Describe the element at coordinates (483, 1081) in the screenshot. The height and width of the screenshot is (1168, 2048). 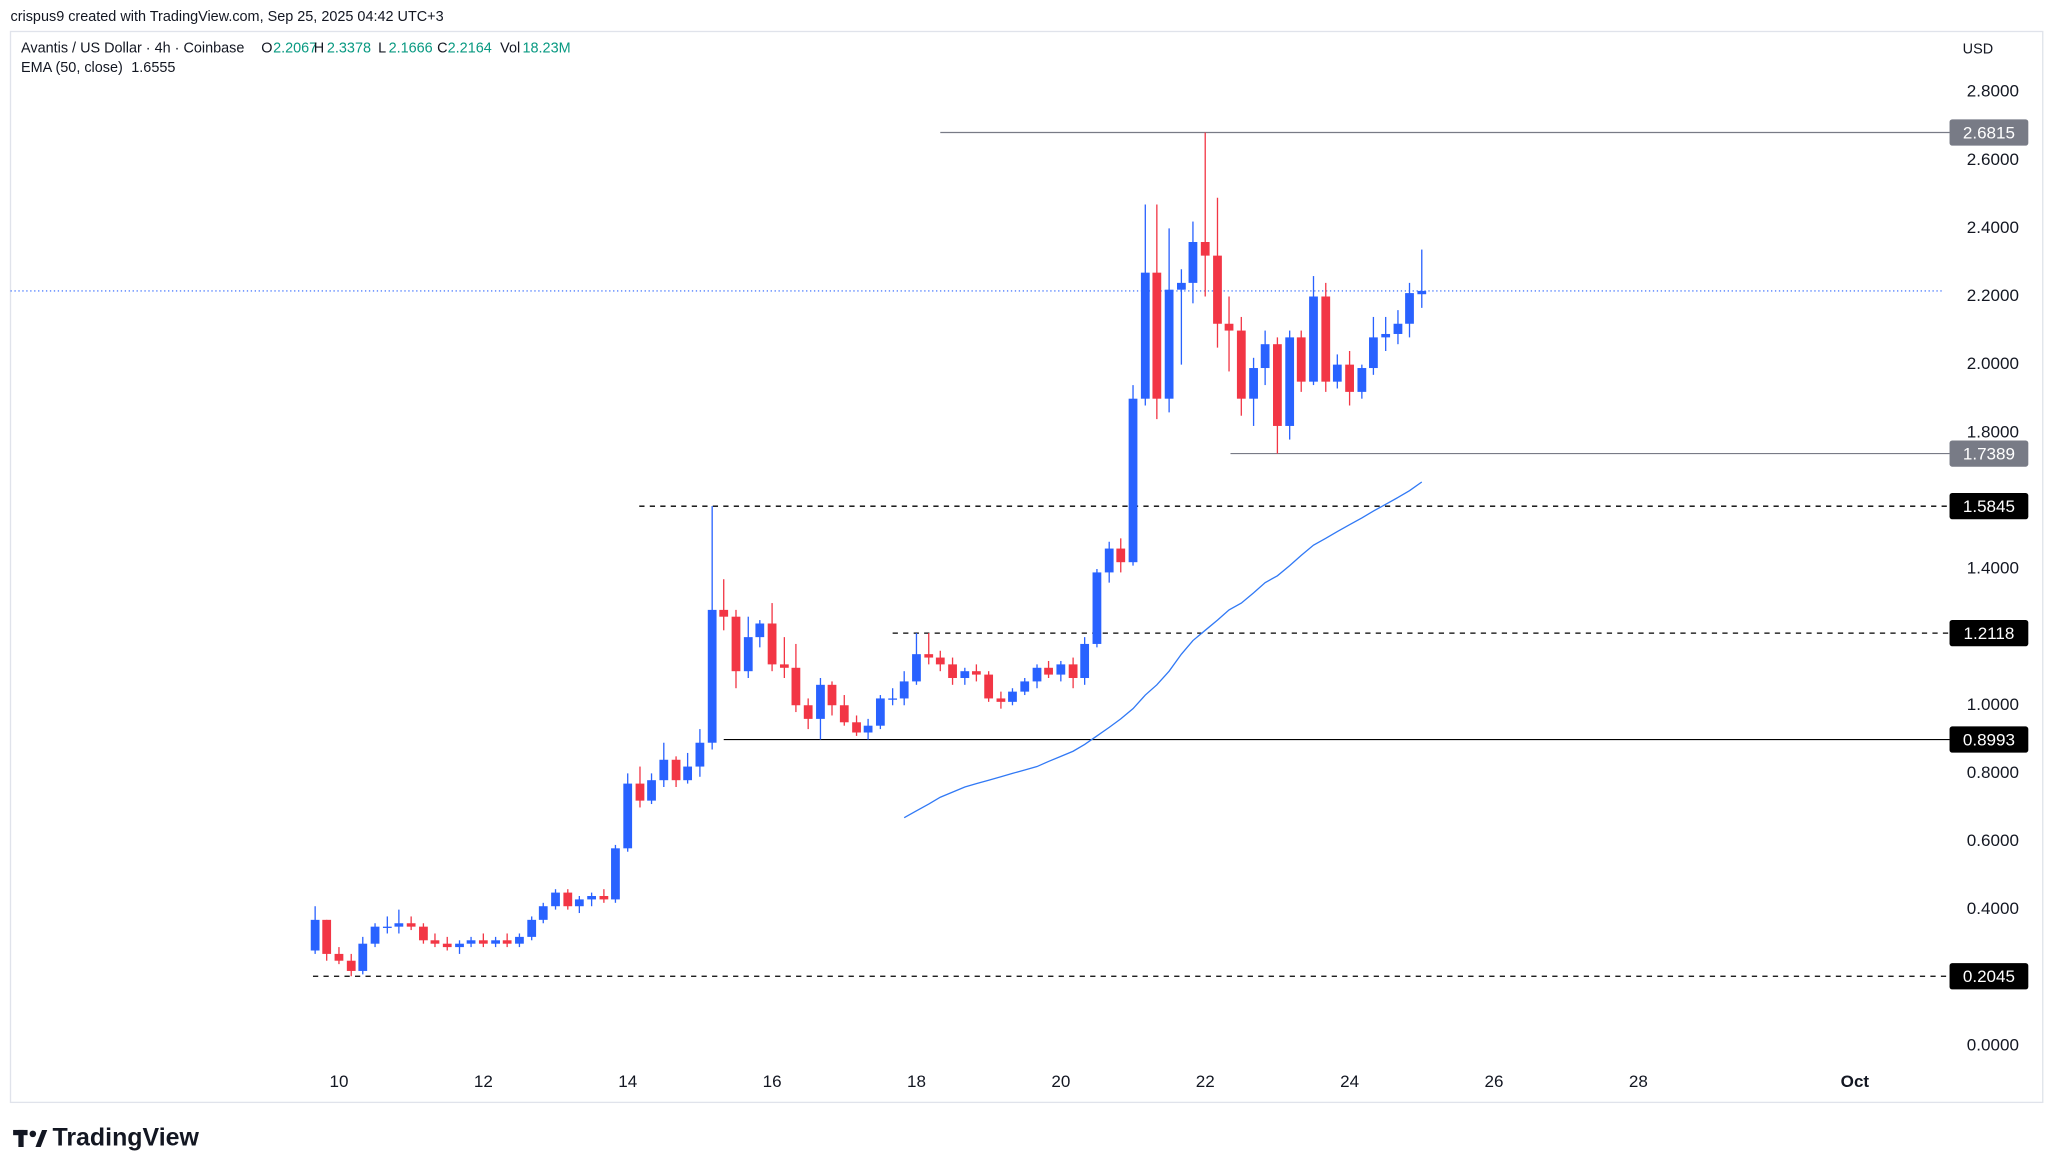
I see `x-tick-label: 12` at that location.